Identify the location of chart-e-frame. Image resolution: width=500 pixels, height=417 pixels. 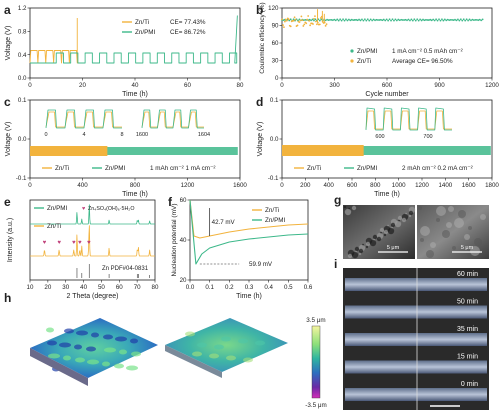
(92, 240).